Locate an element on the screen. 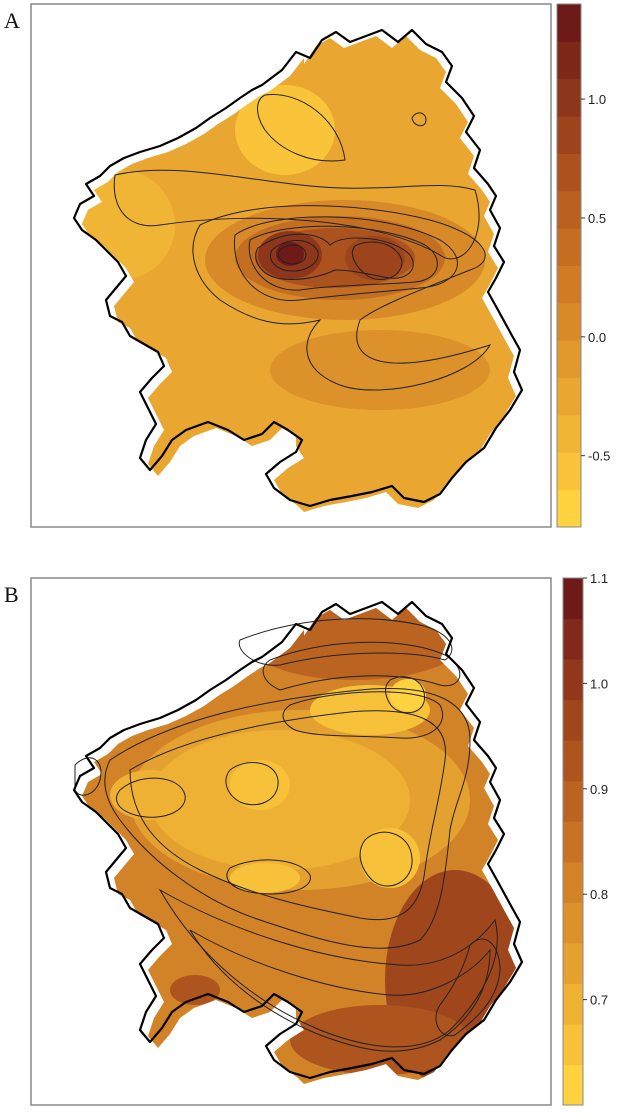  panel-a-low-nw is located at coordinates (285, 130).